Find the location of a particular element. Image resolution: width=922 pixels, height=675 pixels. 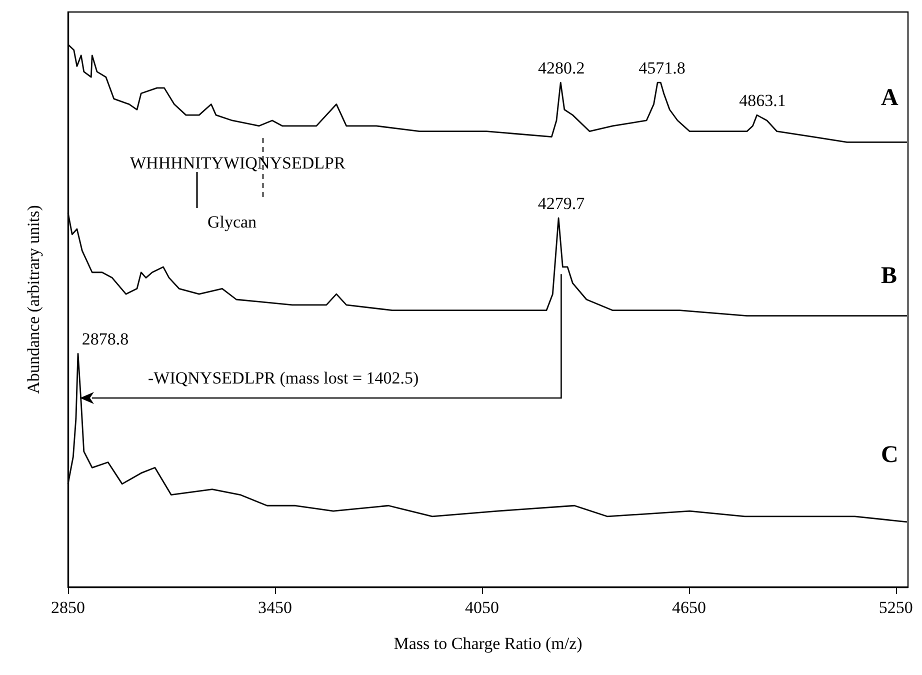

annotation: 4571.8 is located at coordinates (662, 68).